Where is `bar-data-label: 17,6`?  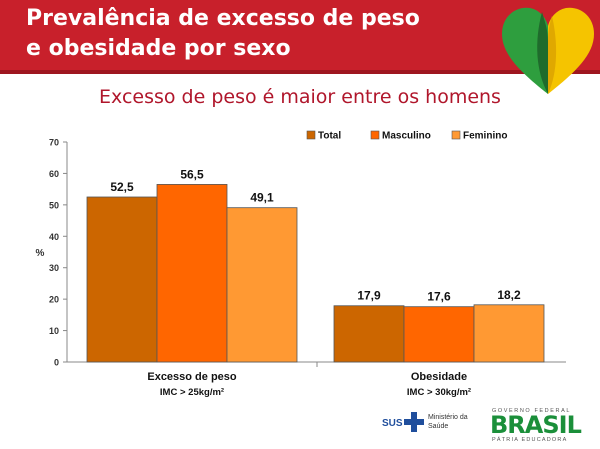 bar-data-label: 17,6 is located at coordinates (439, 297).